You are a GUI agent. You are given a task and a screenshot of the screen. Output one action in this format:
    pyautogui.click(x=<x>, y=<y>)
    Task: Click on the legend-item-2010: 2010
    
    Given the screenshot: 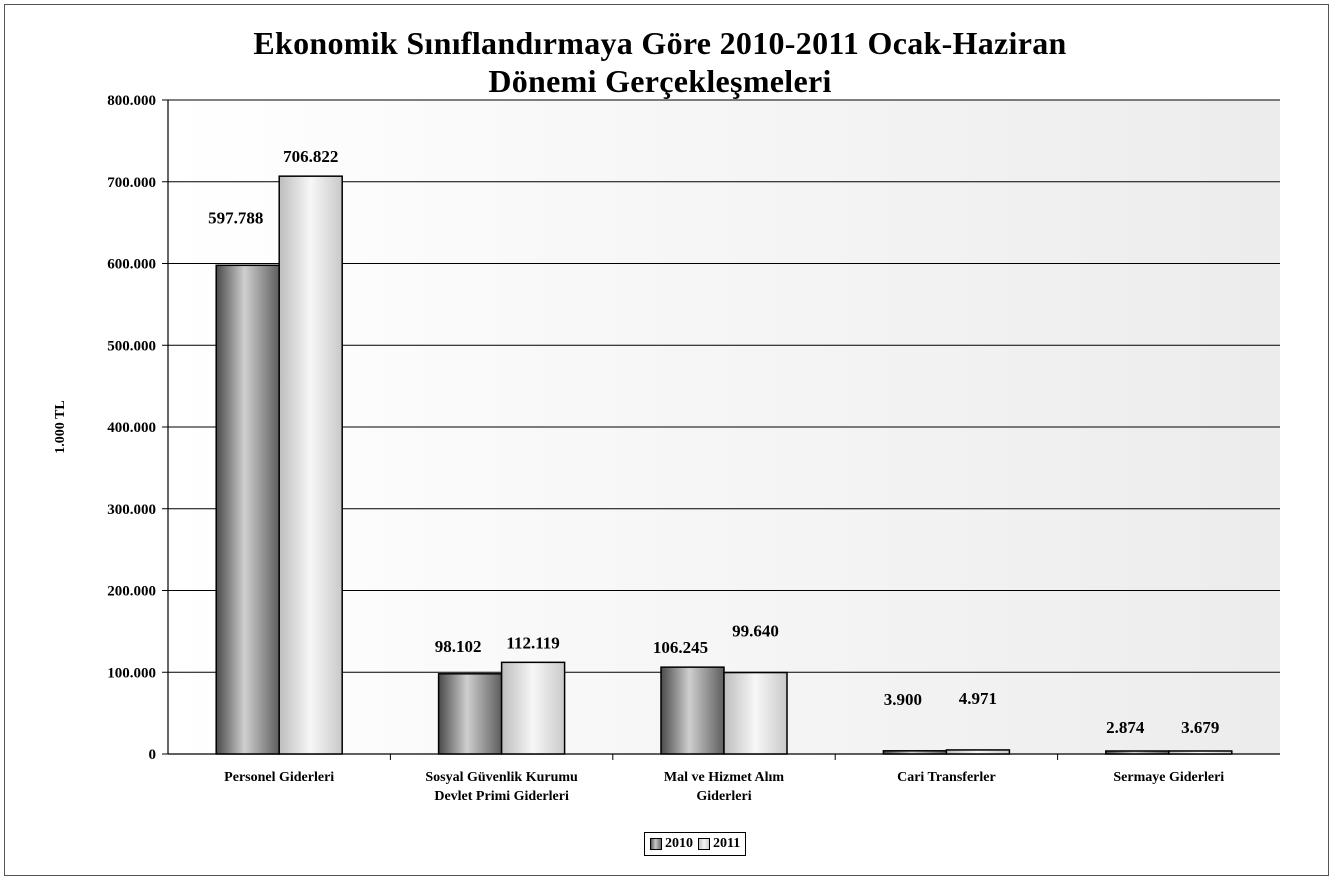 What is the action you would take?
    pyautogui.click(x=671, y=844)
    